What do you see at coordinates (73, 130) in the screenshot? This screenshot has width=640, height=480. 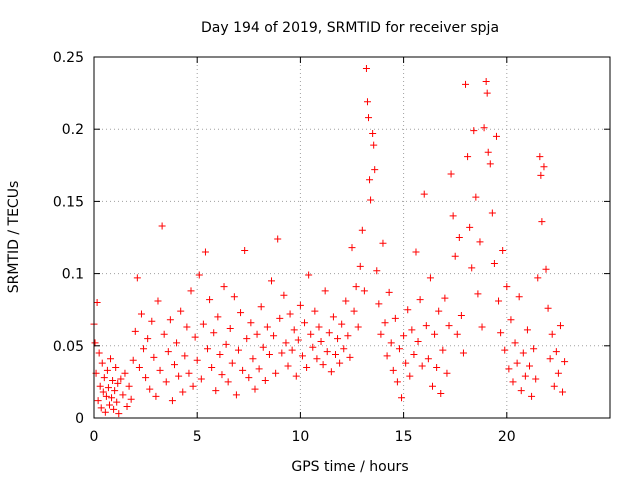 I see `y-tick-label: 0.2` at bounding box center [73, 130].